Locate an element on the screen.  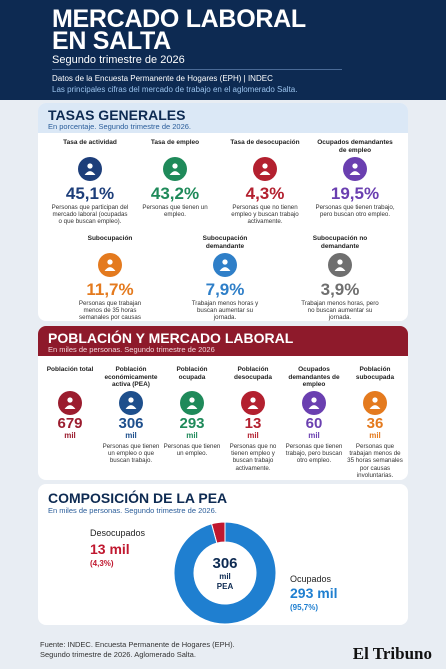
rate-label: Subocupación no demandante is located at coordinates (340, 242).